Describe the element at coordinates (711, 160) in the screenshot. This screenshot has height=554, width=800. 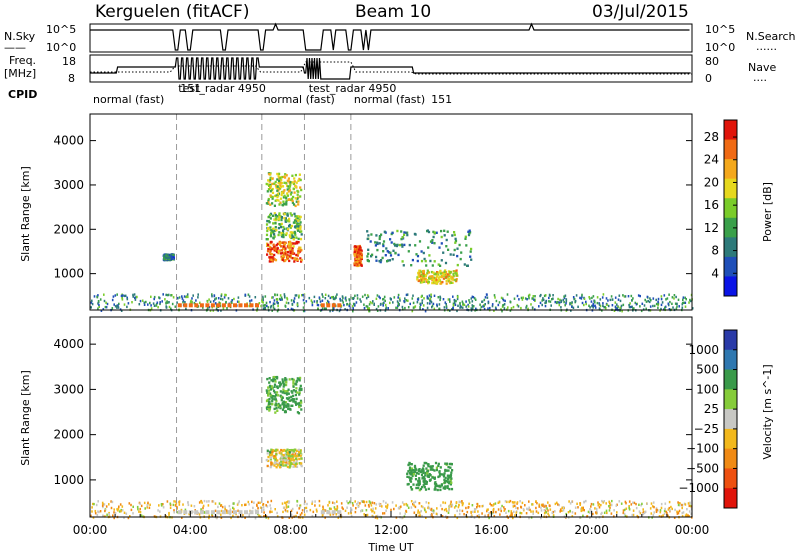
I see `colorbar-tick-label: 24` at that location.